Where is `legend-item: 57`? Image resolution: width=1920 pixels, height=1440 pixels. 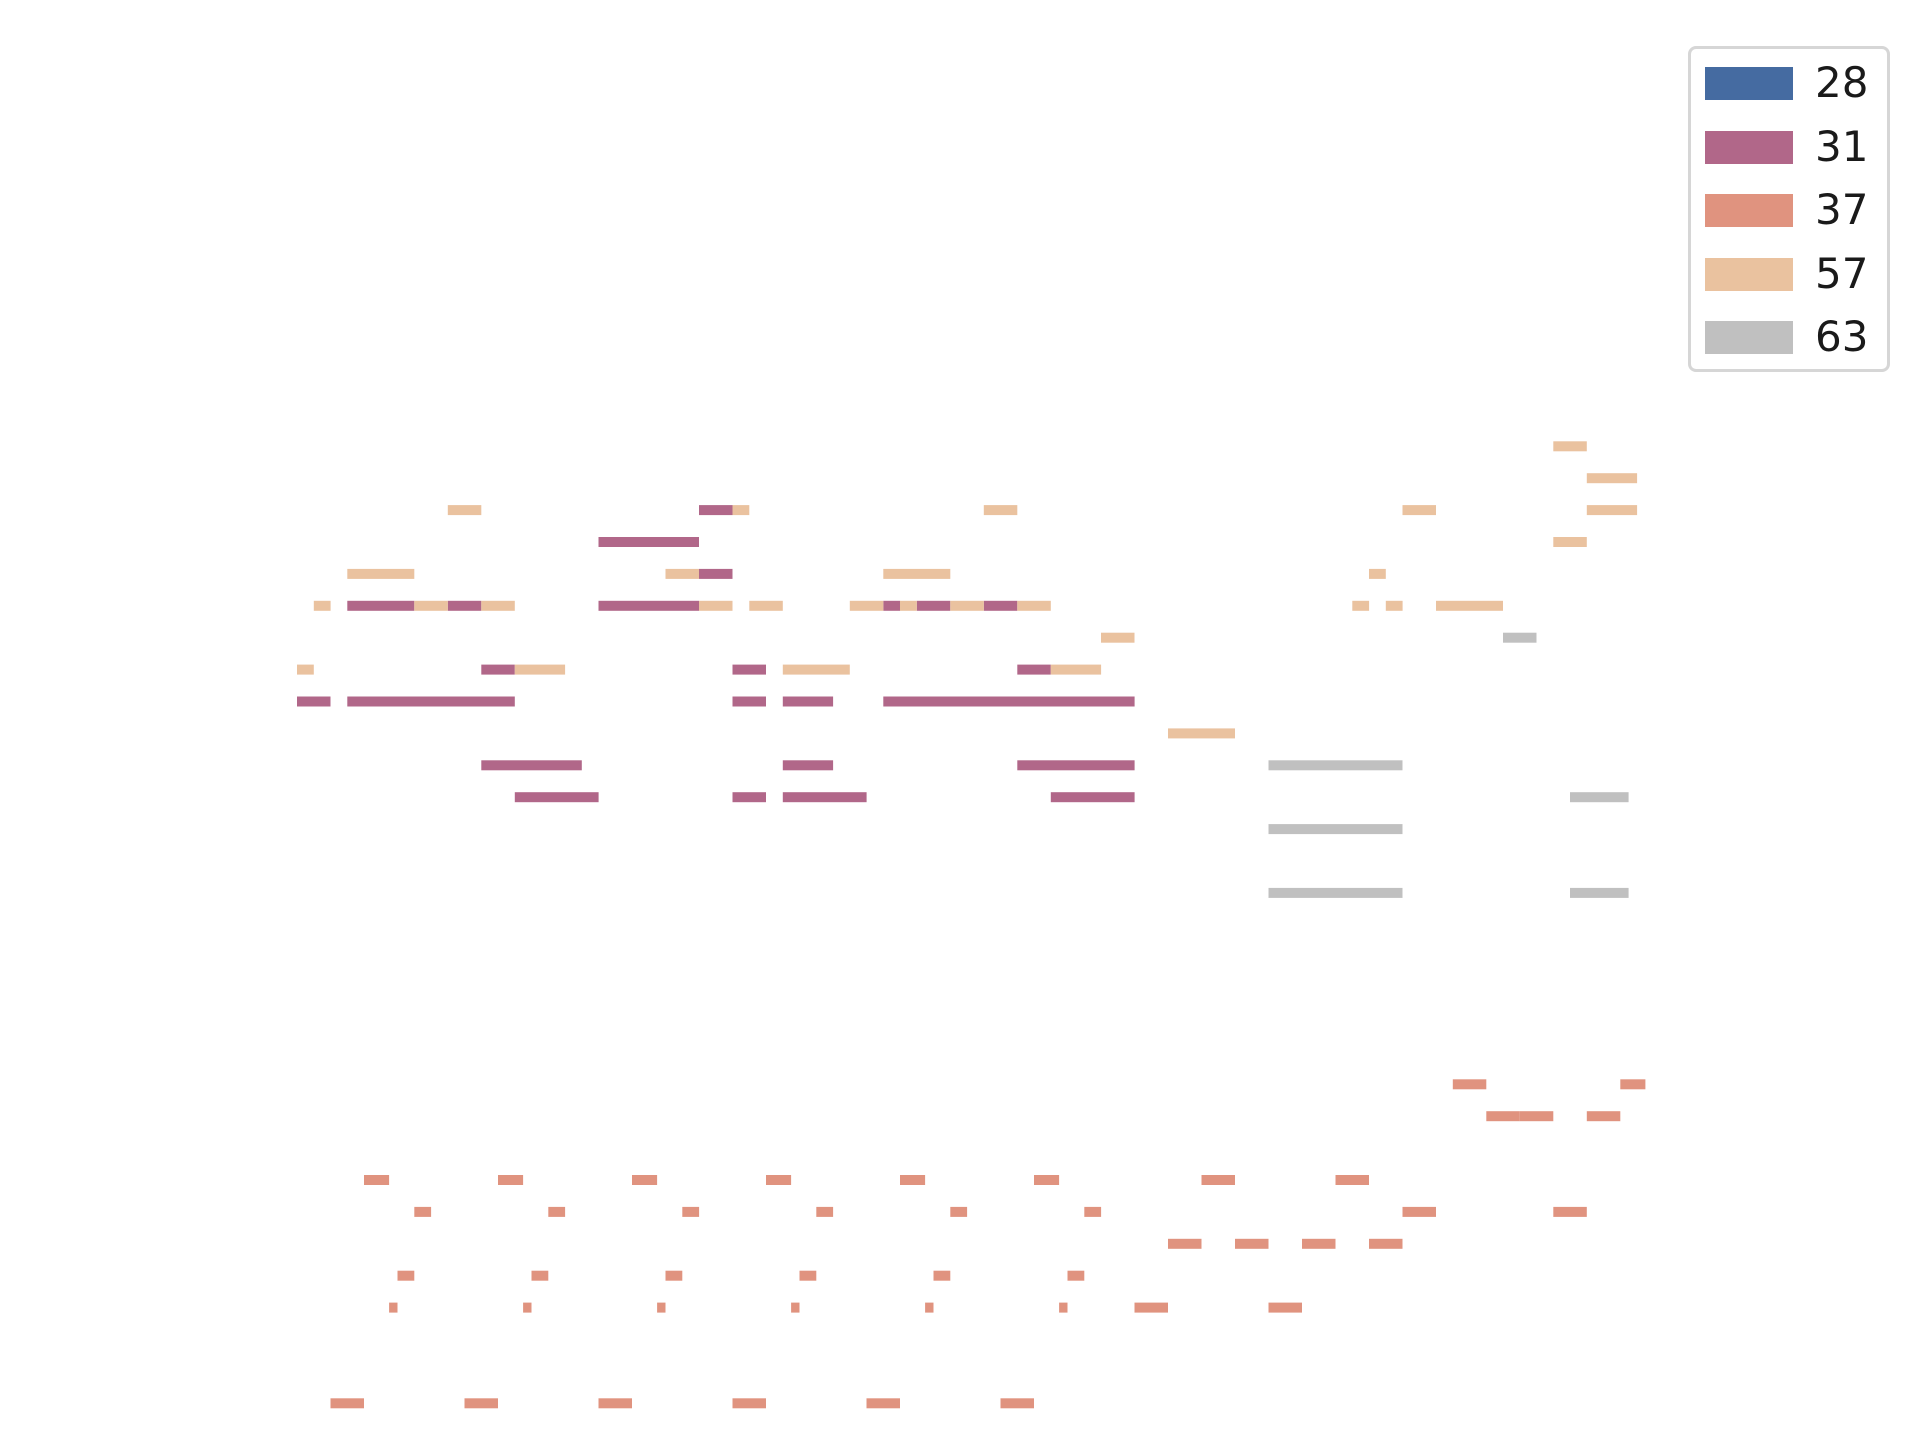
legend-item: 57 is located at coordinates (1795, 273).